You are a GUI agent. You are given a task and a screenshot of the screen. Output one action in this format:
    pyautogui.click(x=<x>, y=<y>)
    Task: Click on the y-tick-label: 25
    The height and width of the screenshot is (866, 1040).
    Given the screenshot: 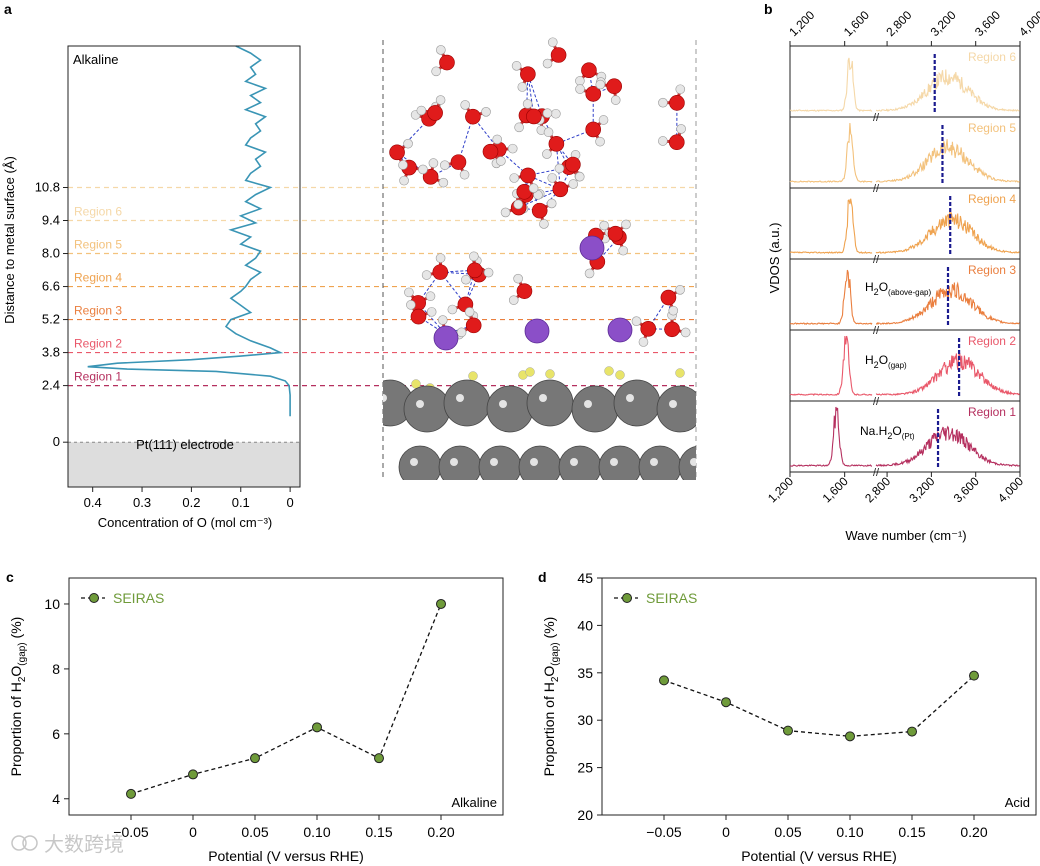 What is the action you would take?
    pyautogui.click(x=585, y=768)
    